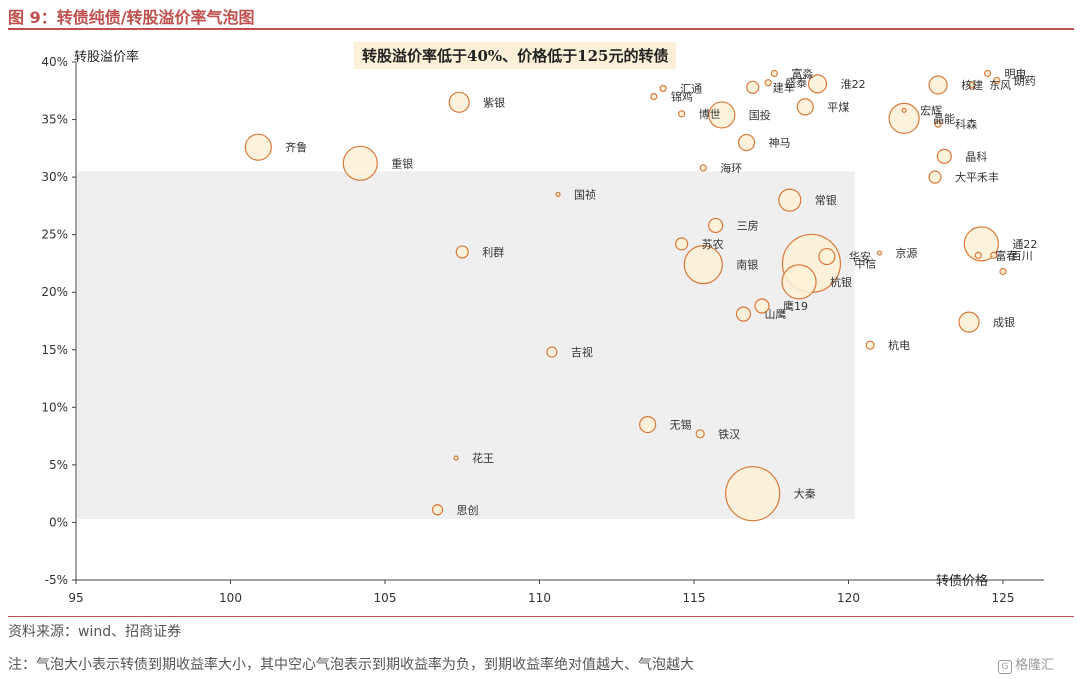  What do you see at coordinates (230, 598) in the screenshot?
I see `x-tick-label: 100` at bounding box center [230, 598].